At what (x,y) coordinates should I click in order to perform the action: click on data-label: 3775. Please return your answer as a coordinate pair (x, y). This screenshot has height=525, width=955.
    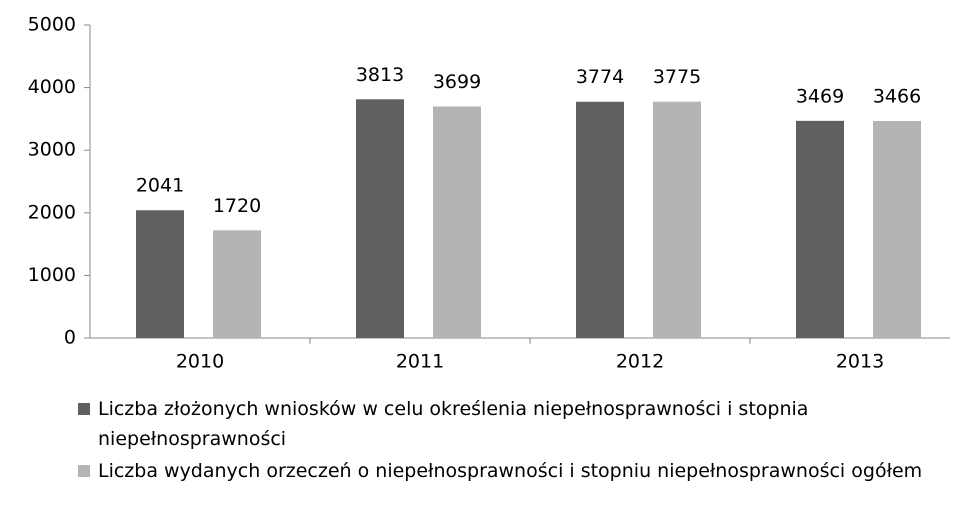
    Looking at the image, I should click on (677, 77).